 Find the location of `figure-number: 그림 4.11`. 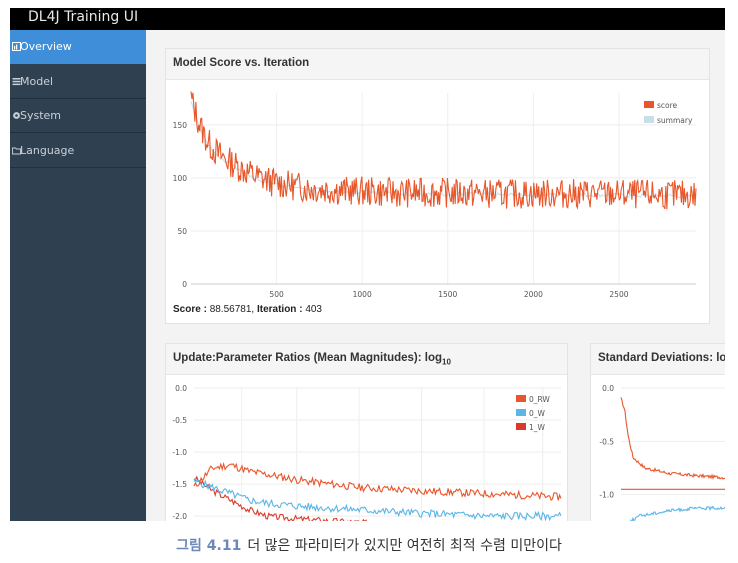

figure-number: 그림 4.11 is located at coordinates (209, 546).